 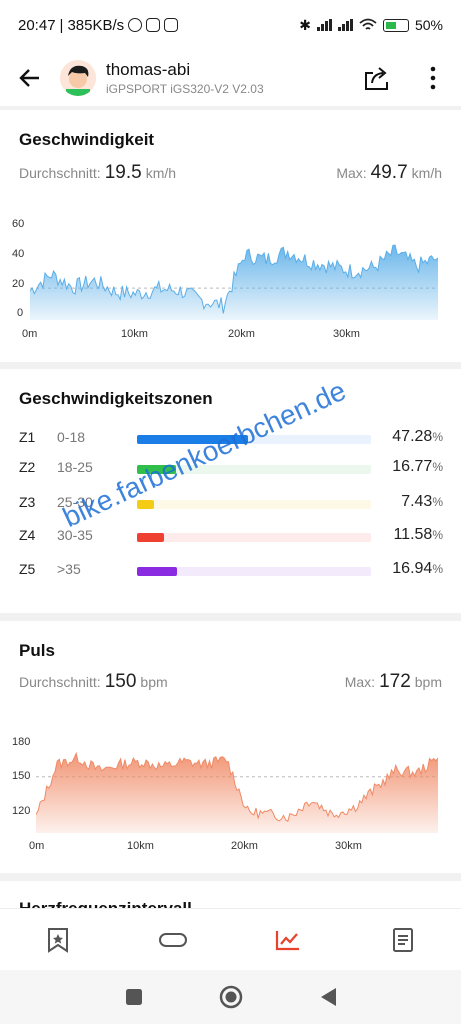 I want to click on heart-rate-interval-title: Herzfrequenzintervall, so click(x=105, y=903).